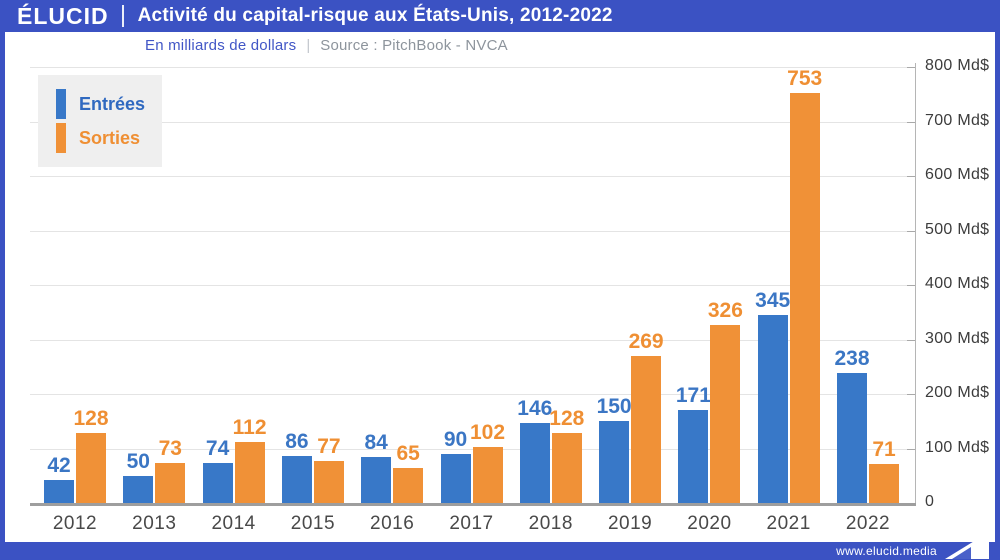 This screenshot has height=560, width=1000. I want to click on value-label-sorties-2016: 65, so click(408, 453).